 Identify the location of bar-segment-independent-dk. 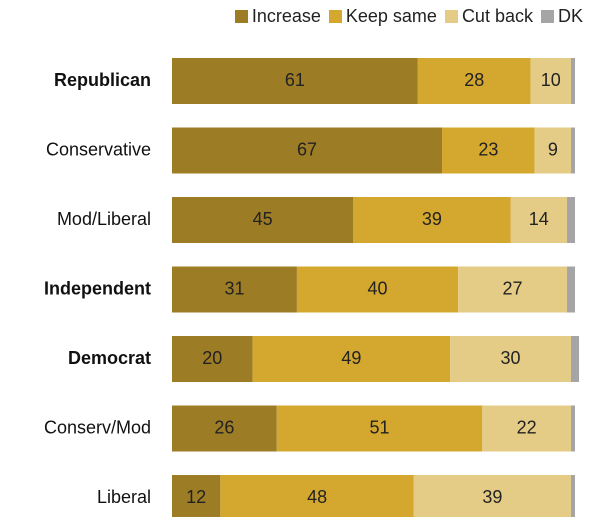
(570, 289).